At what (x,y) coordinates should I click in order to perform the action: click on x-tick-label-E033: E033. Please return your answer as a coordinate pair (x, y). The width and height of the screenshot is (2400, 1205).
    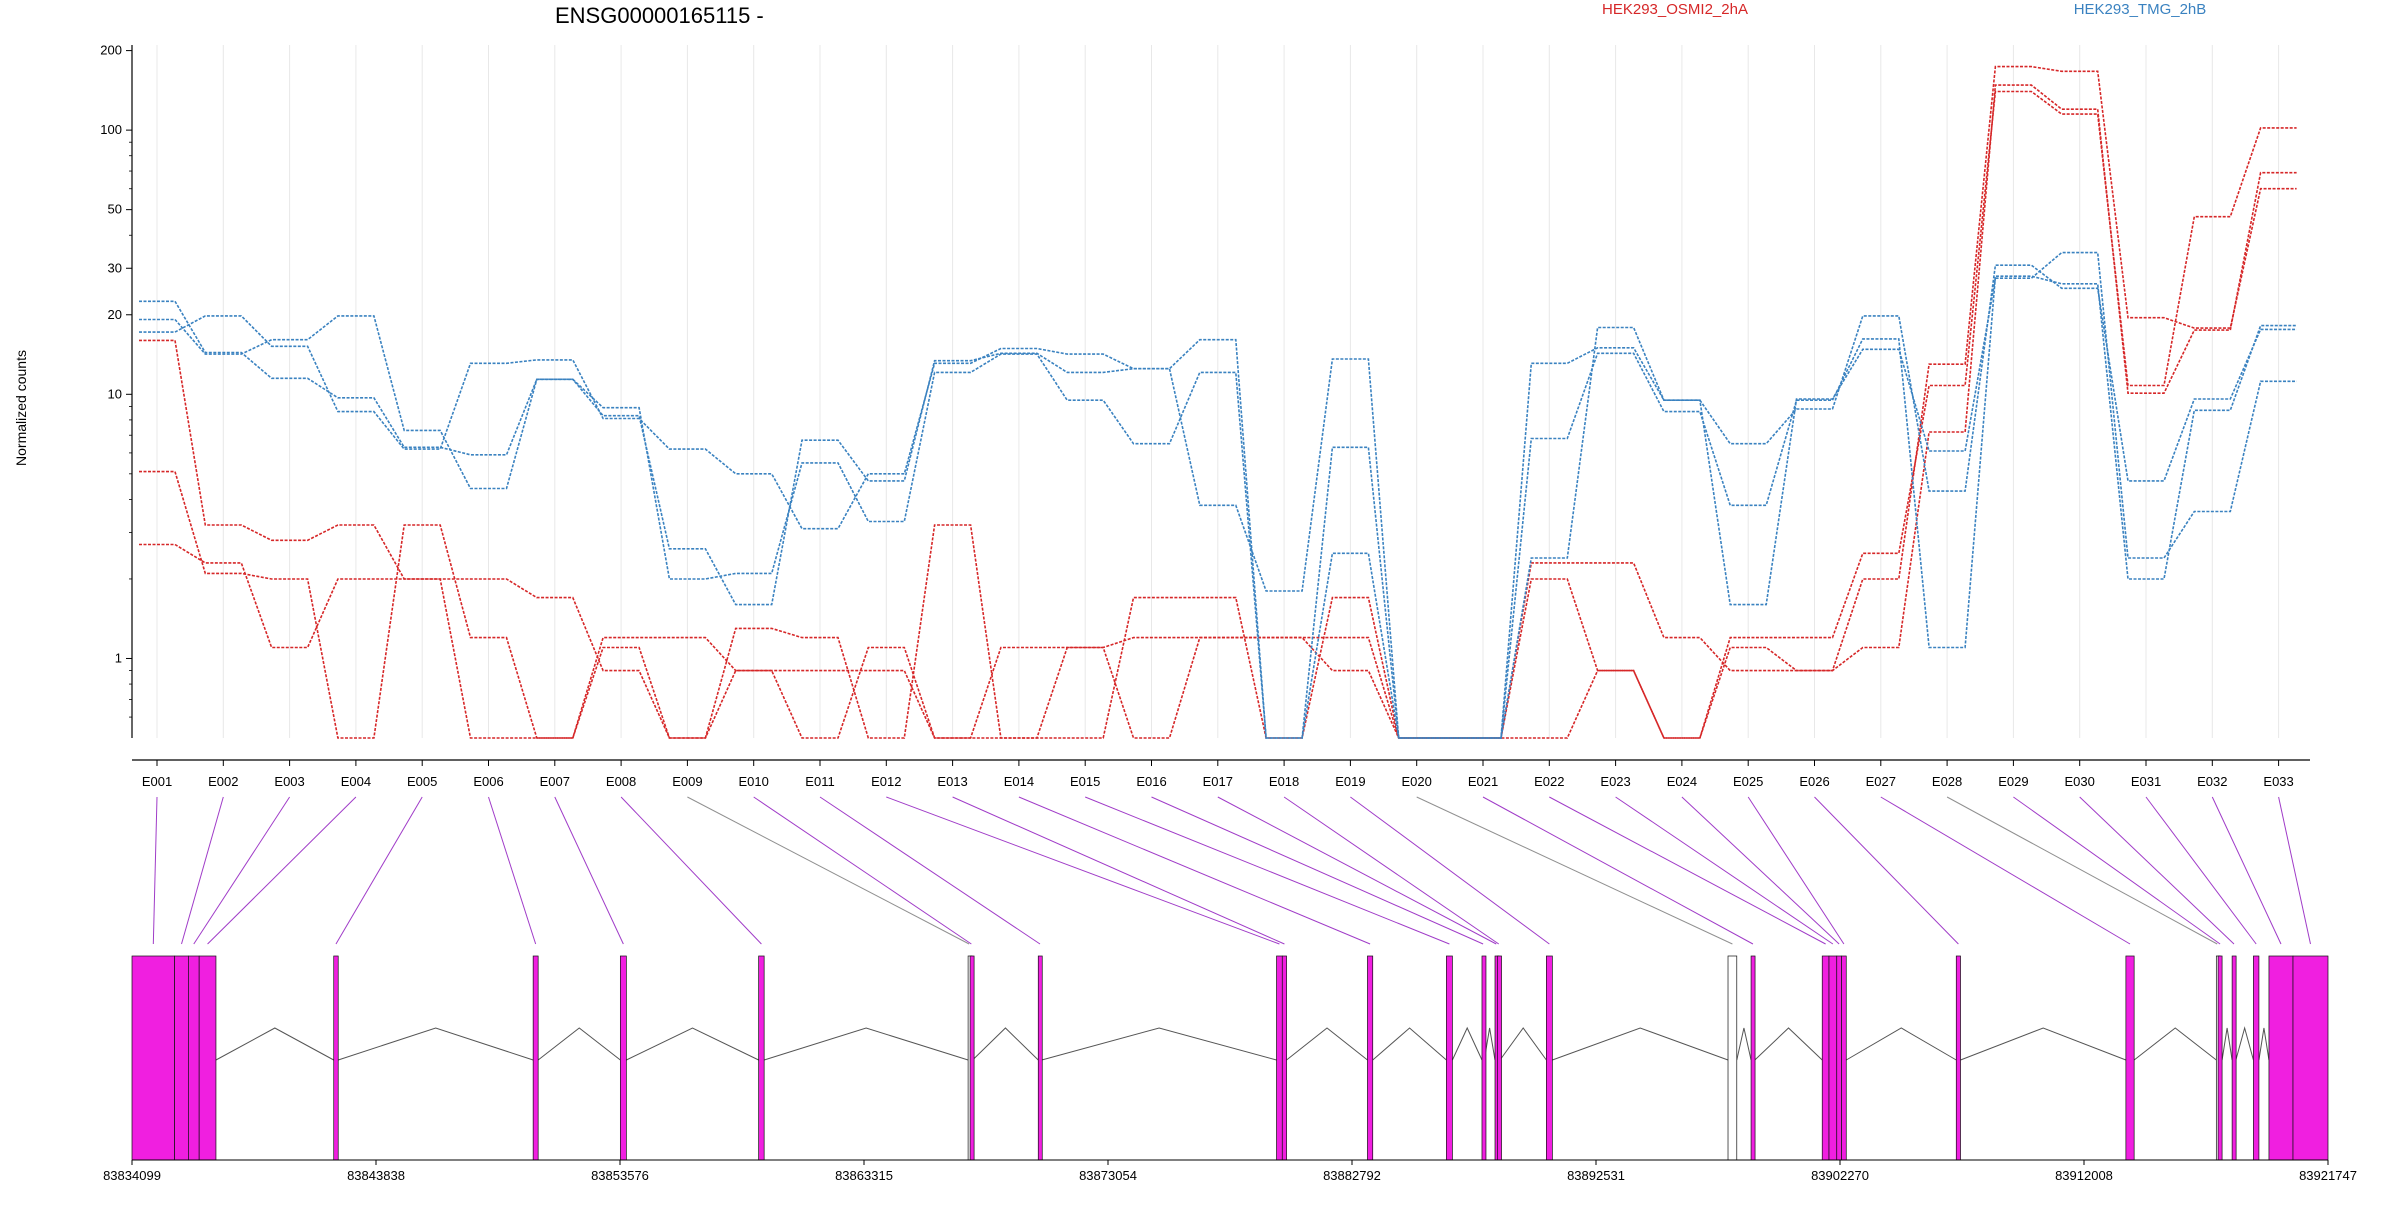
    Looking at the image, I should click on (2278, 781).